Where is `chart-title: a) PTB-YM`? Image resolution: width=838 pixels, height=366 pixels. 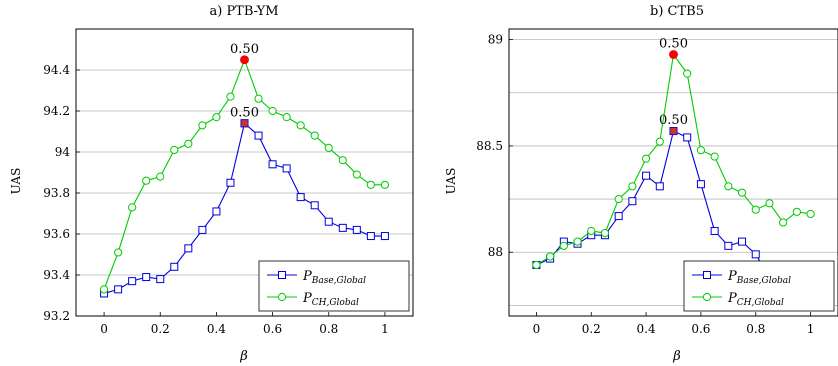
chart-title: a) PTB-YM is located at coordinates (243, 11).